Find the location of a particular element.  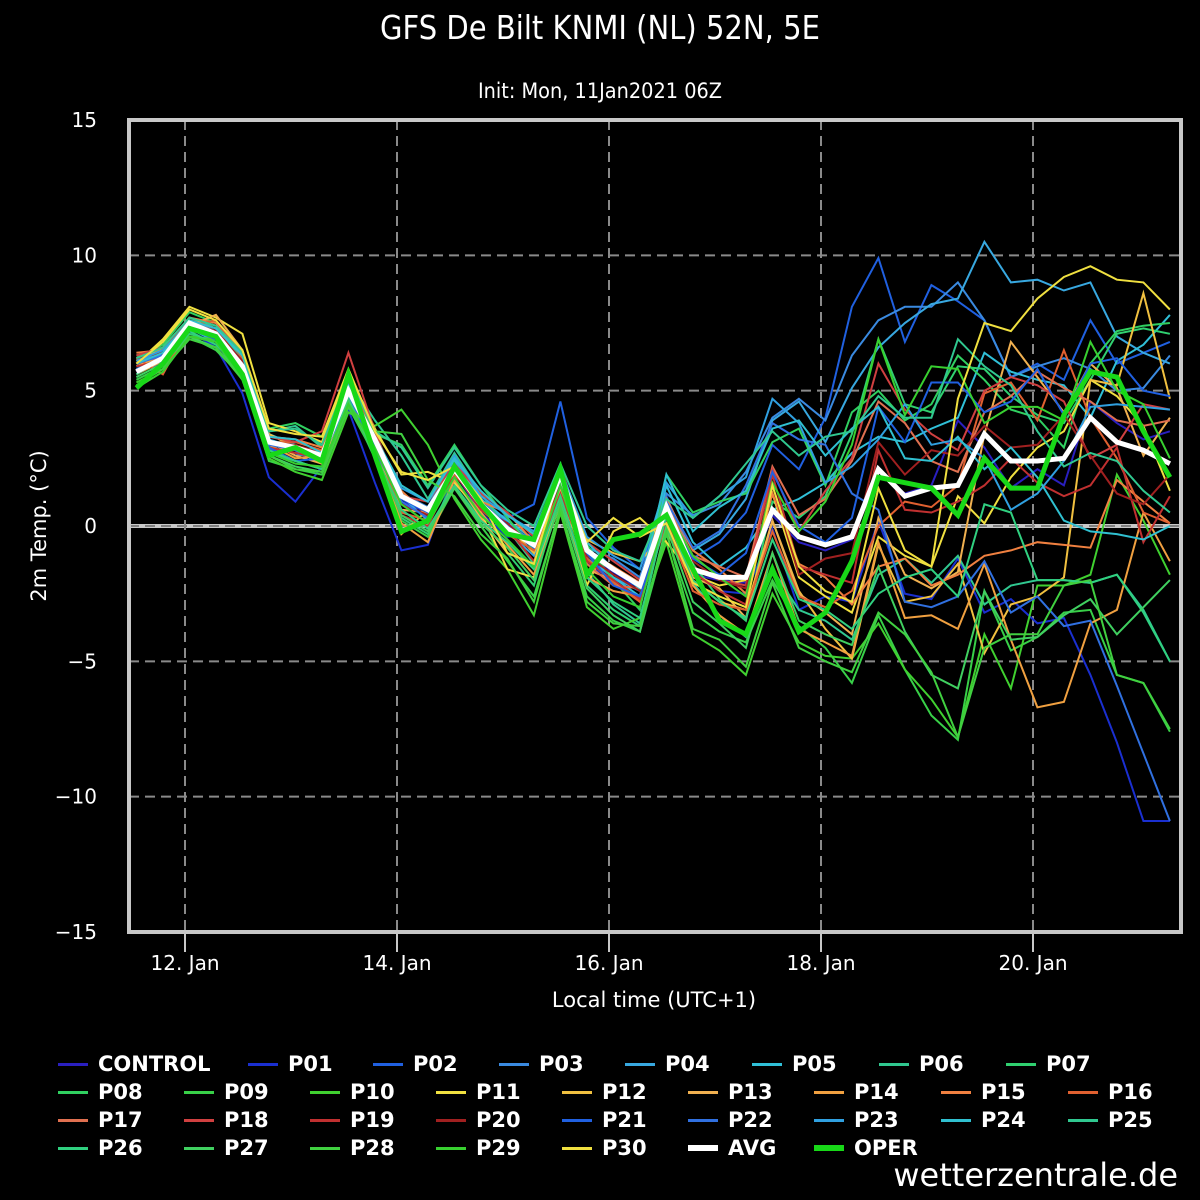

legend-label: P04 is located at coordinates (687, 1064).